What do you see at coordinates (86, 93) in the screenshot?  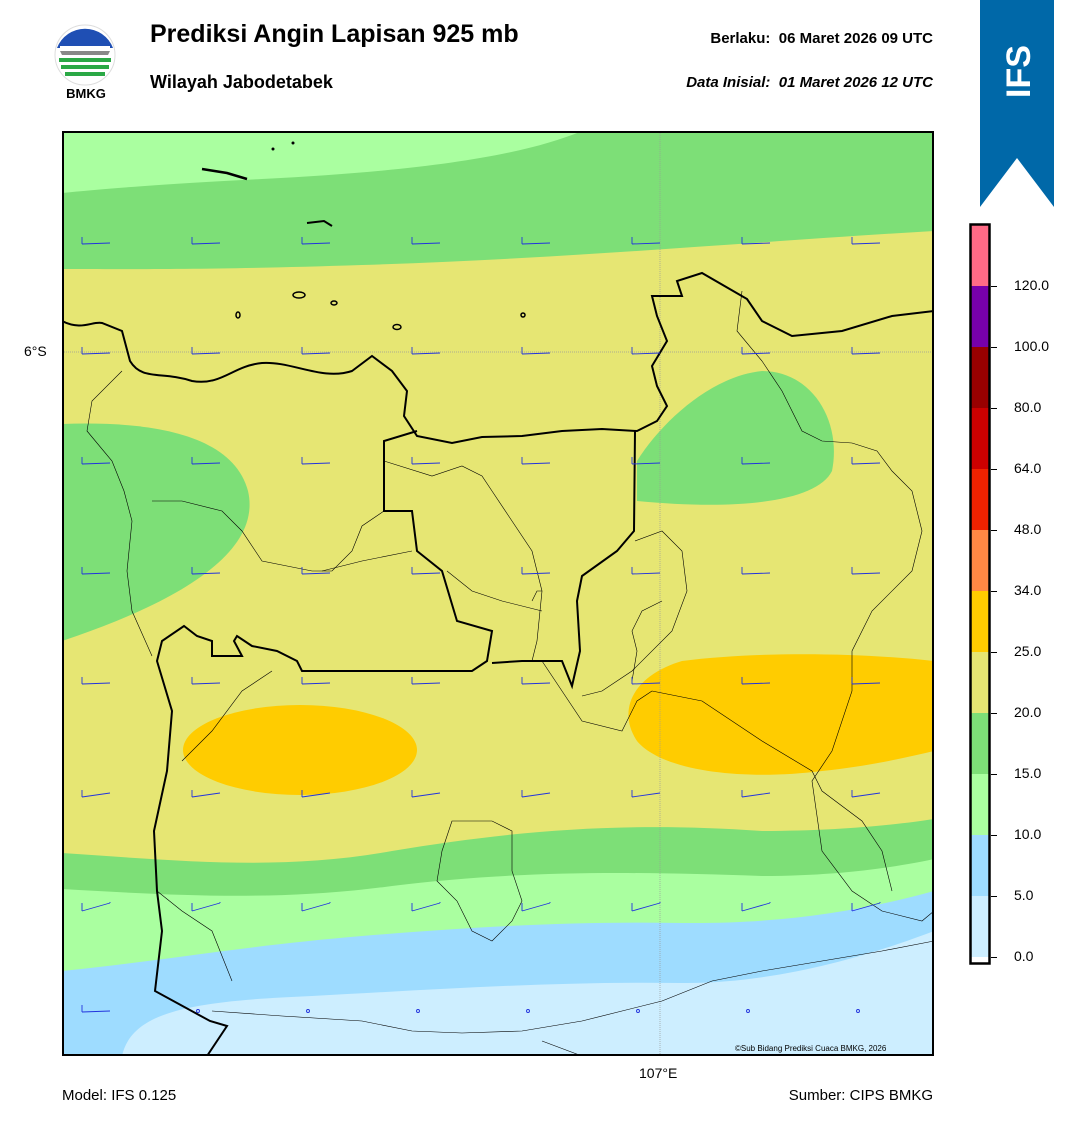 I see `logo-label: BMKG` at bounding box center [86, 93].